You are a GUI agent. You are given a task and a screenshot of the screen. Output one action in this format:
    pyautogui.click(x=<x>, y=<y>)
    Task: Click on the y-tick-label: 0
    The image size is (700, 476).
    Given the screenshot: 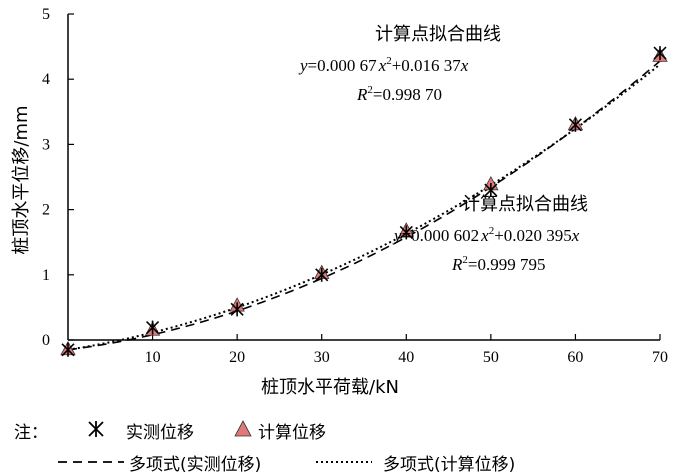 What is the action you would take?
    pyautogui.click(x=46, y=340)
    